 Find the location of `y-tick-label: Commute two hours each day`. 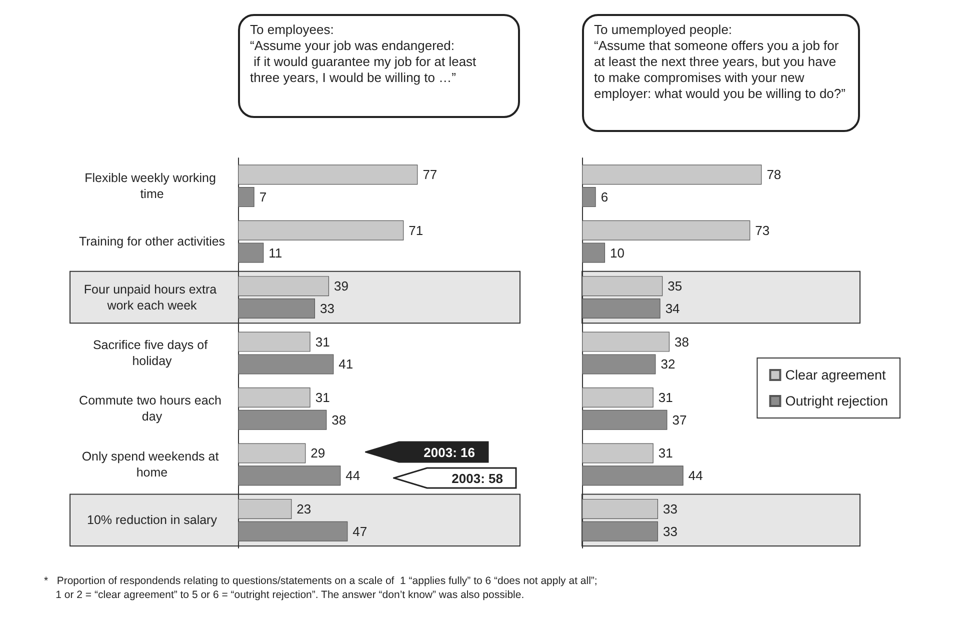

y-tick-label: Commute two hours each day is located at coordinates (152, 409).